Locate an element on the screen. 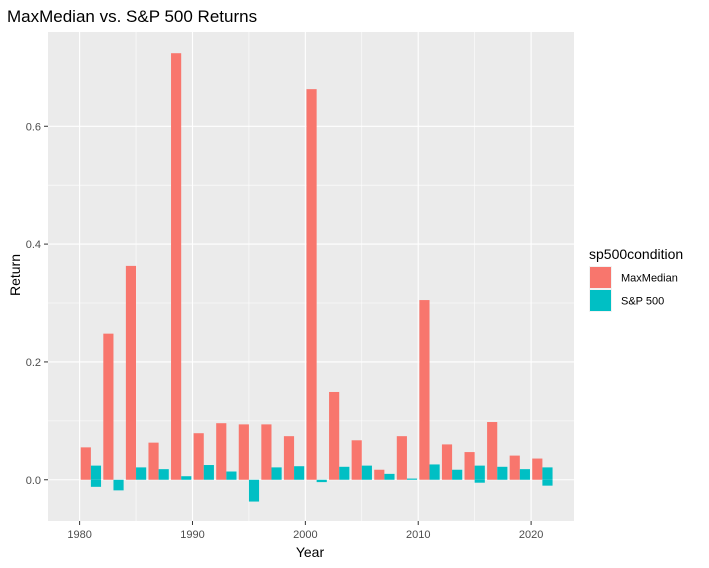  legend-title: sp500condition is located at coordinates (636, 254).